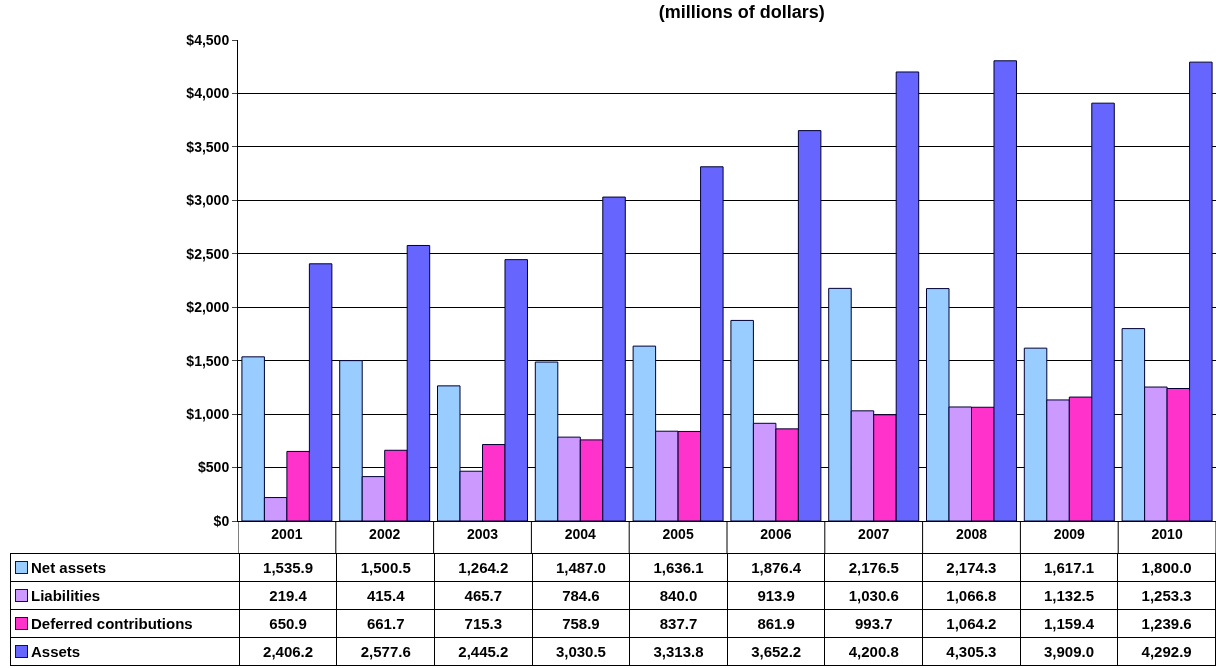 This screenshot has height=668, width=1216. I want to click on y-tick-label: $1,500, so click(208, 360).